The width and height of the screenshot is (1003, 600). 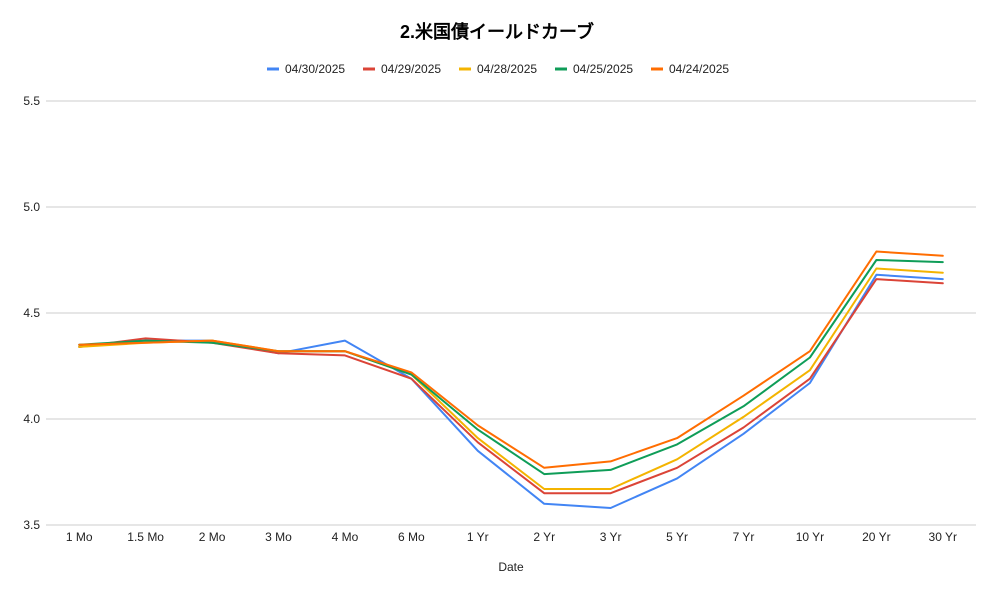 What do you see at coordinates (943, 537) in the screenshot?
I see `x-tick-label: 30 Yr` at bounding box center [943, 537].